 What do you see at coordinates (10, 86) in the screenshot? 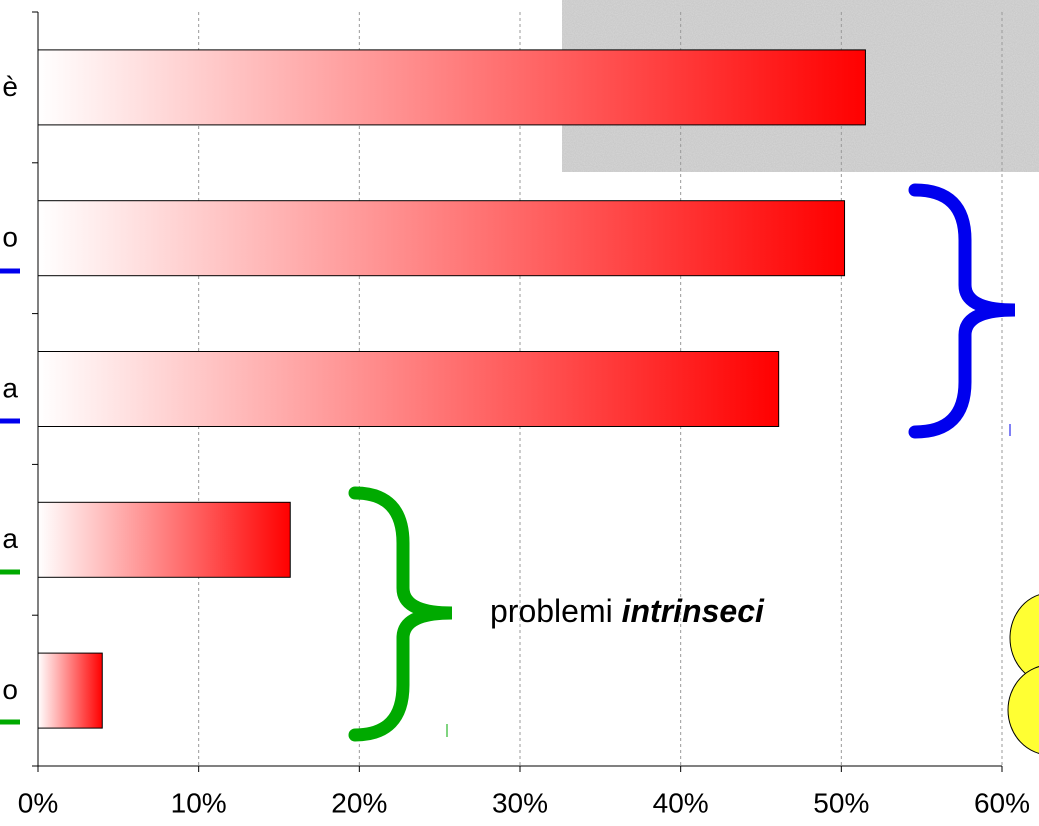
I see `y-tick-label: è` at bounding box center [10, 86].